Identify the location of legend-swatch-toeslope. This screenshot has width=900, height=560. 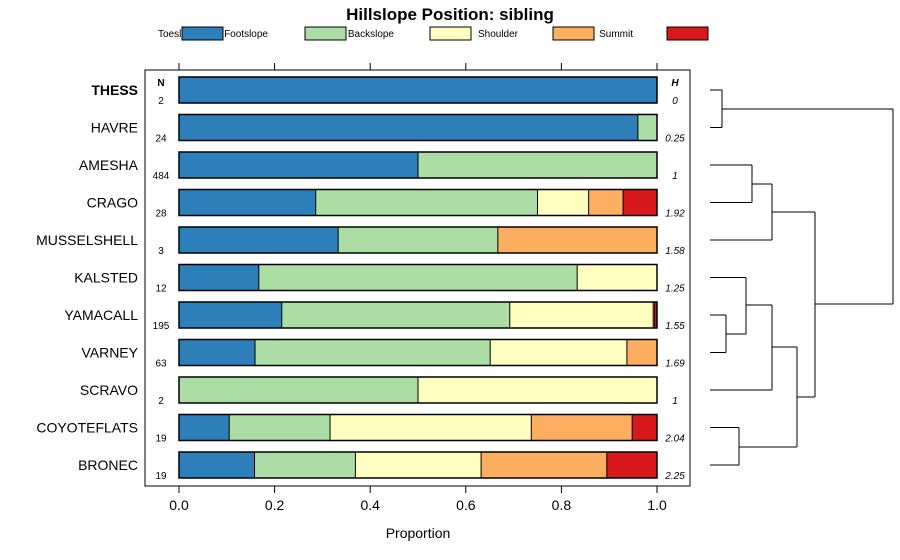
(202, 33).